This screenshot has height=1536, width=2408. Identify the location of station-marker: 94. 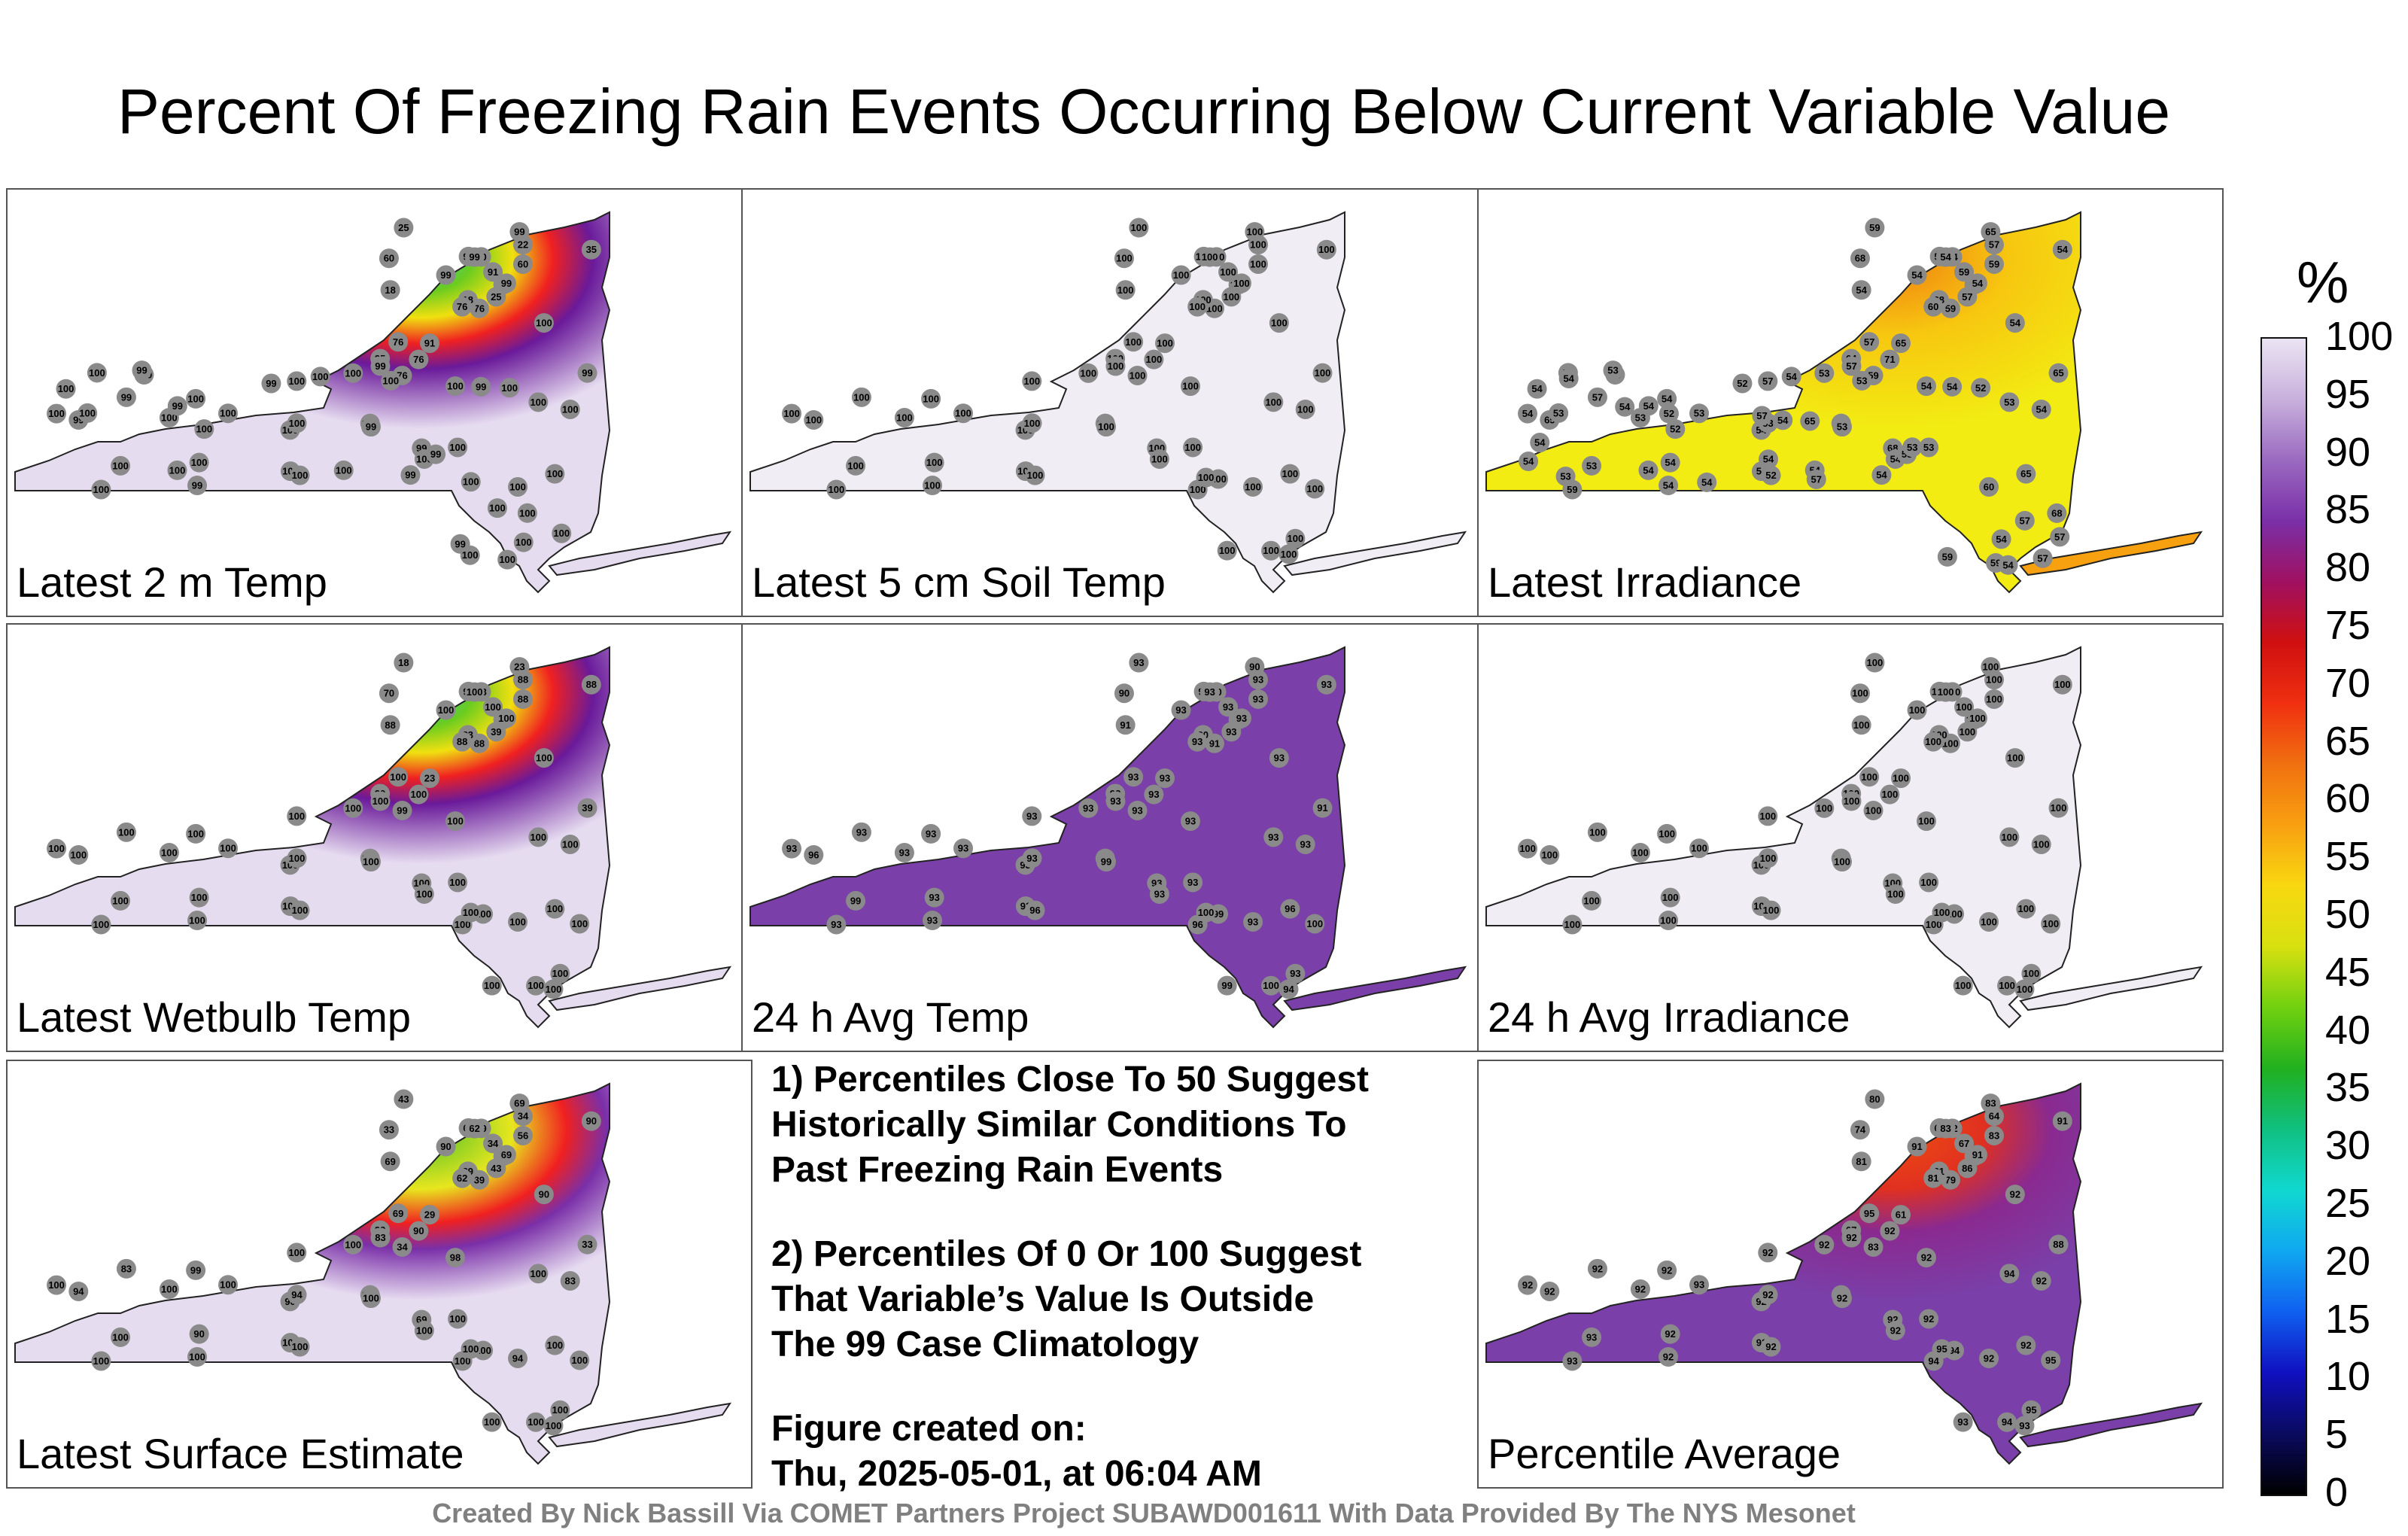
(518, 1358).